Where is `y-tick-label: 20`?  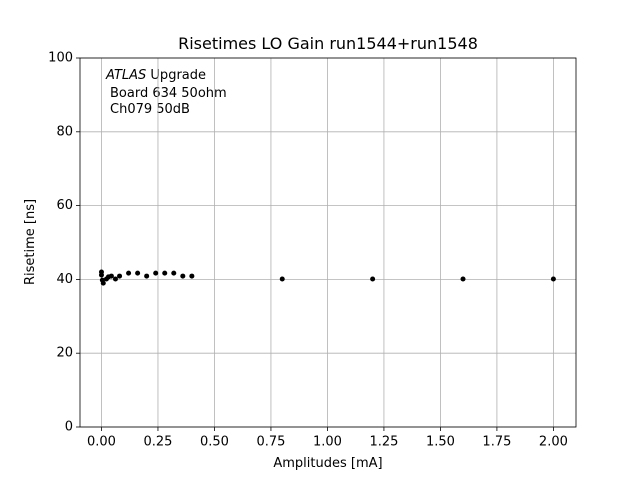
y-tick-label: 20 is located at coordinates (64, 353).